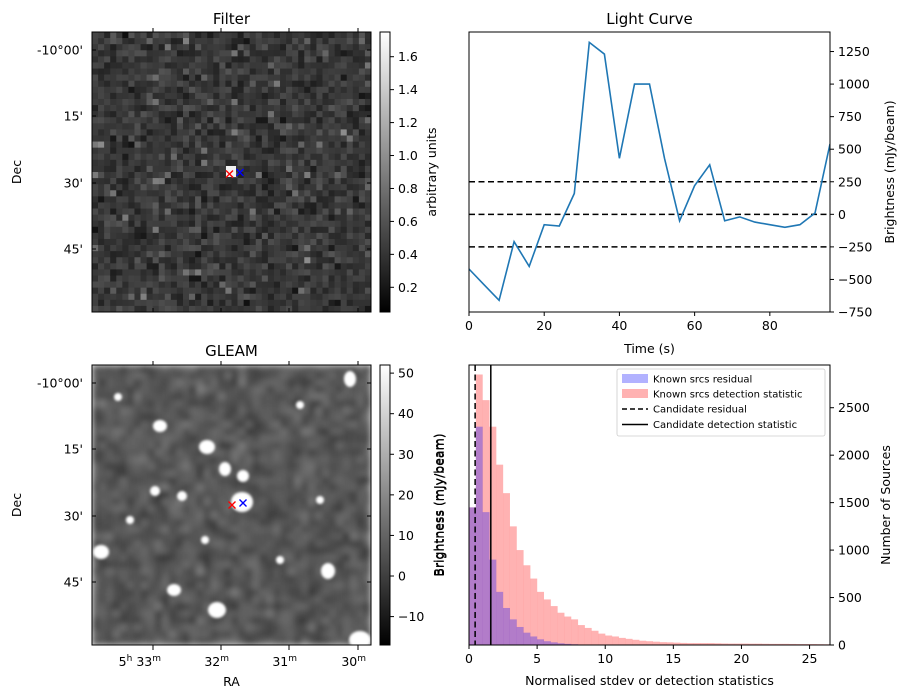  What do you see at coordinates (534, 640) in the screenshot?
I see `hist-bar-residual` at bounding box center [534, 640].